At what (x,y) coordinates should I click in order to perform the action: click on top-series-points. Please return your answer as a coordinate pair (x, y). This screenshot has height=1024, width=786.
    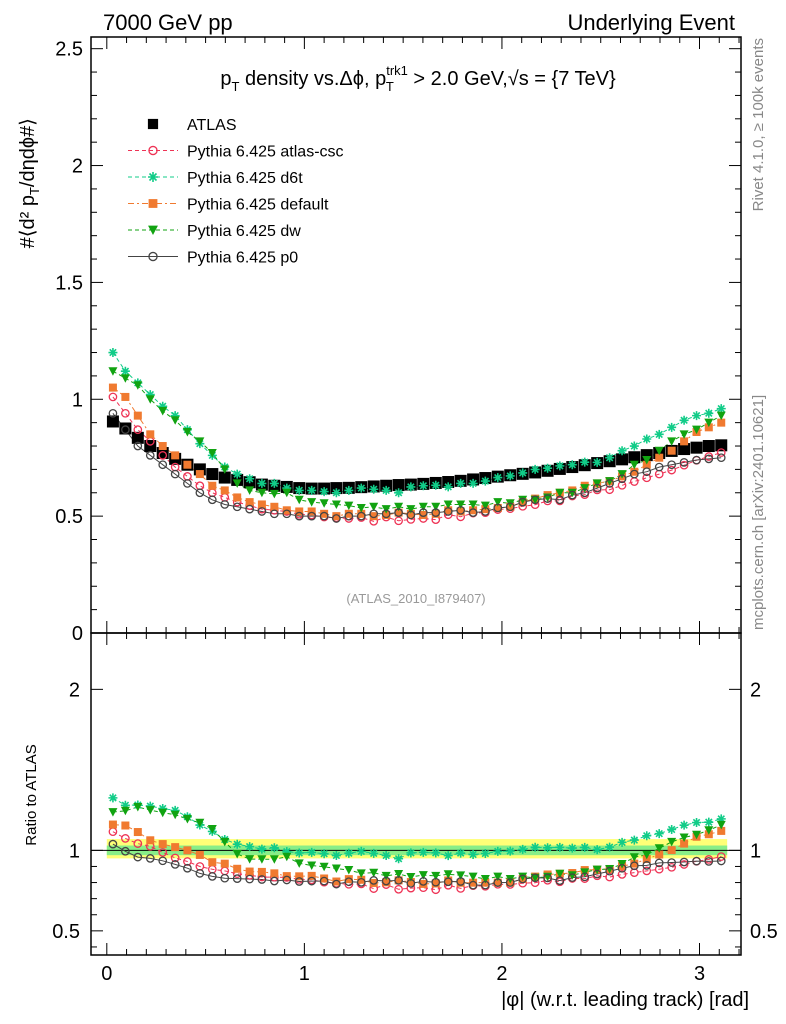
    Looking at the image, I should click on (417, 437).